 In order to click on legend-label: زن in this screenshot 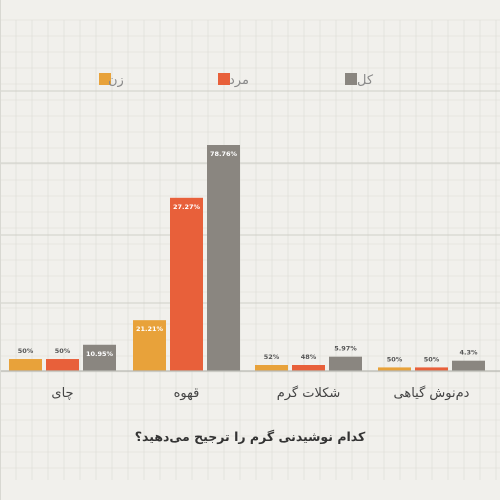, I will do `click(116, 80)`.